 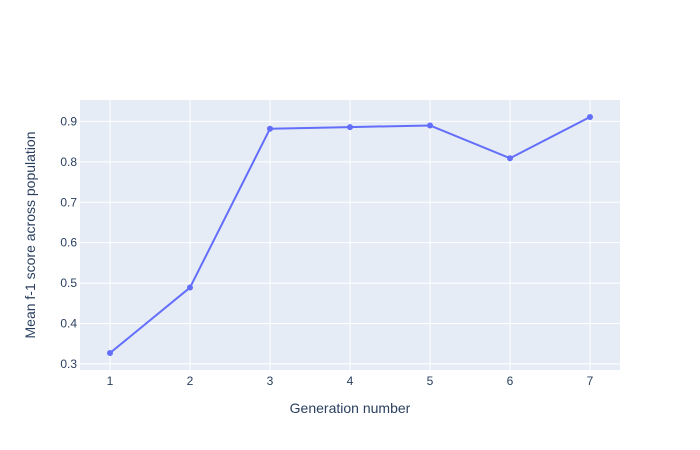 I want to click on x-tick-label: 7, so click(x=590, y=381).